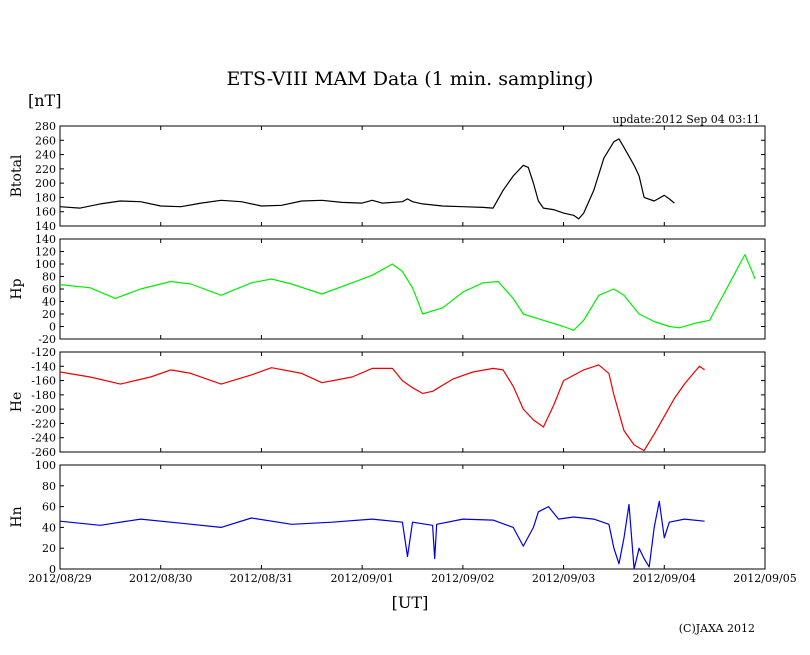  What do you see at coordinates (43, 366) in the screenshot?
I see `y-tick-label: -140` at bounding box center [43, 366].